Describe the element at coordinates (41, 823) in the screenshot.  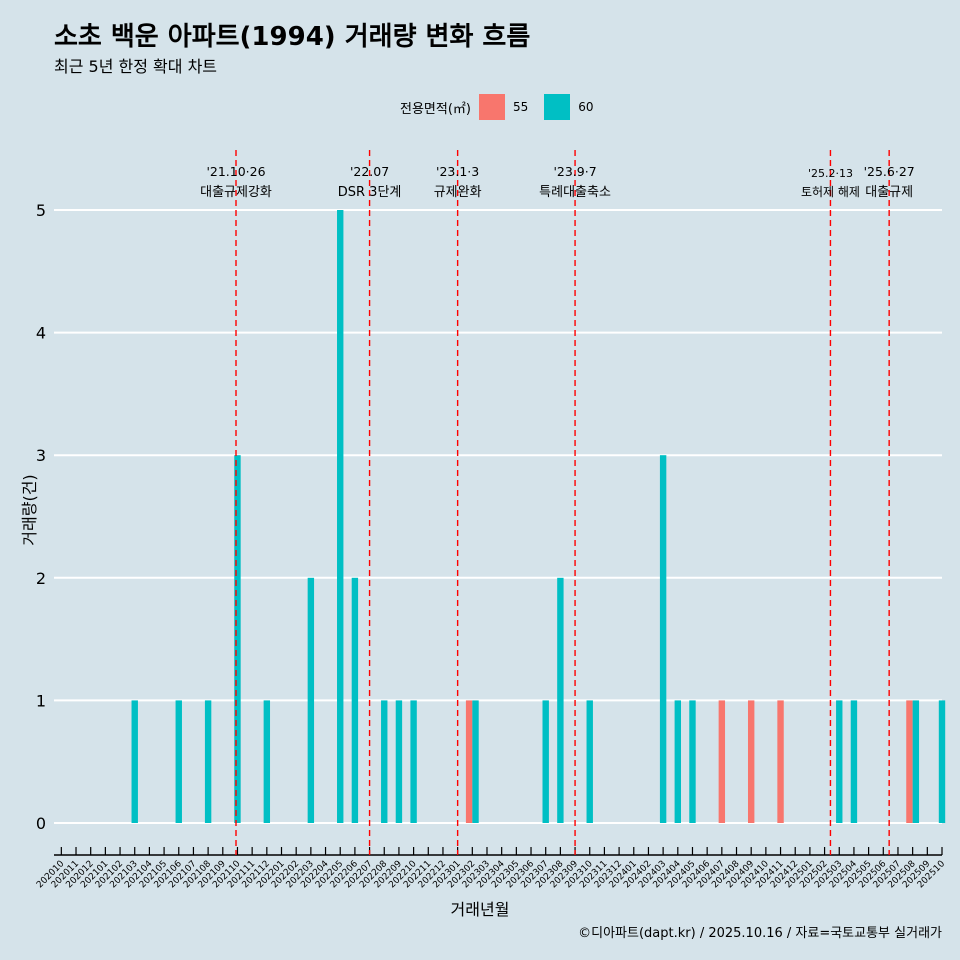
I see `y-tick-label: 0` at that location.